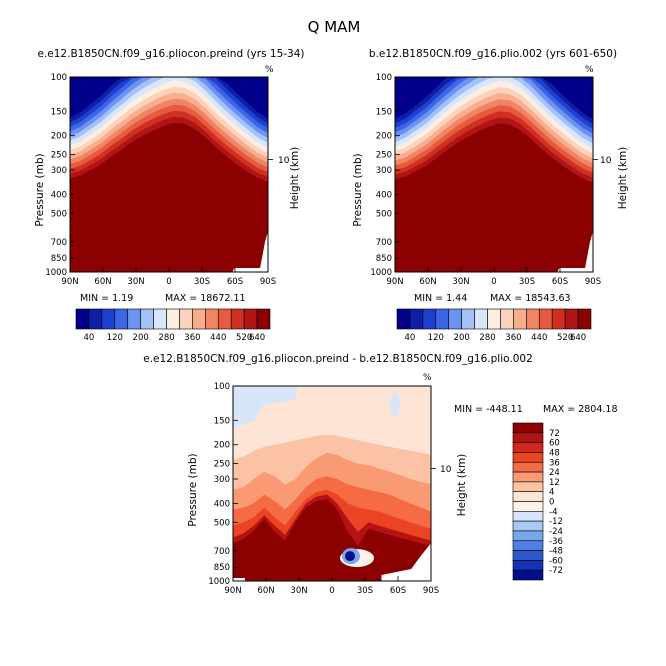  Describe the element at coordinates (332, 540) in the screenshot. I see `contour-band` at that location.